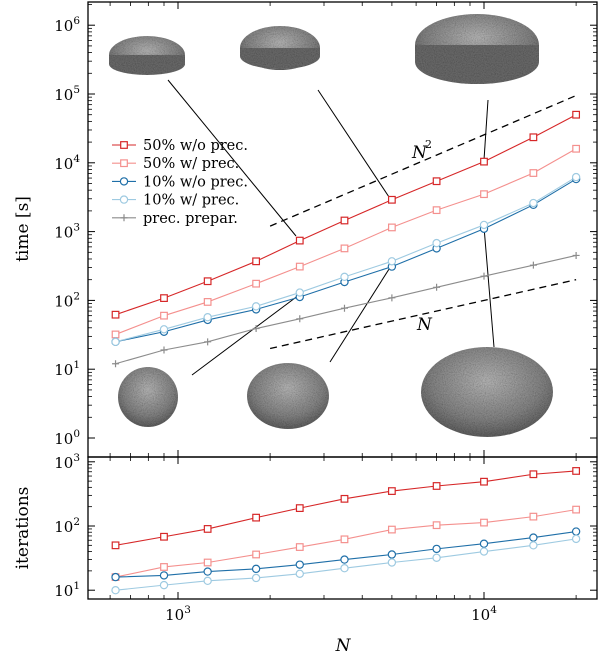 The image size is (599, 660). What do you see at coordinates (67, 163) in the screenshot?
I see `y-tick-label: 10⁴` at bounding box center [67, 163].